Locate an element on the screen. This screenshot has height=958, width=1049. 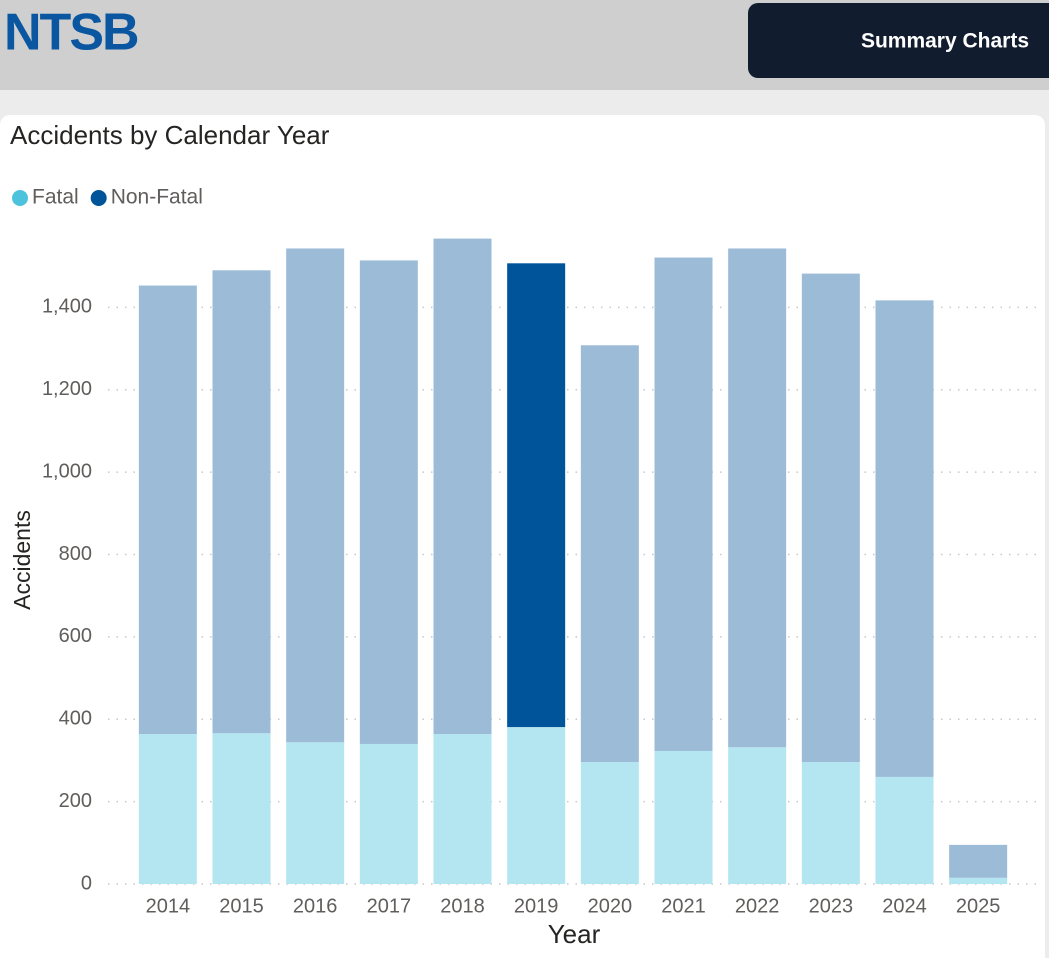
x-tick-label: 2014 is located at coordinates (168, 906).